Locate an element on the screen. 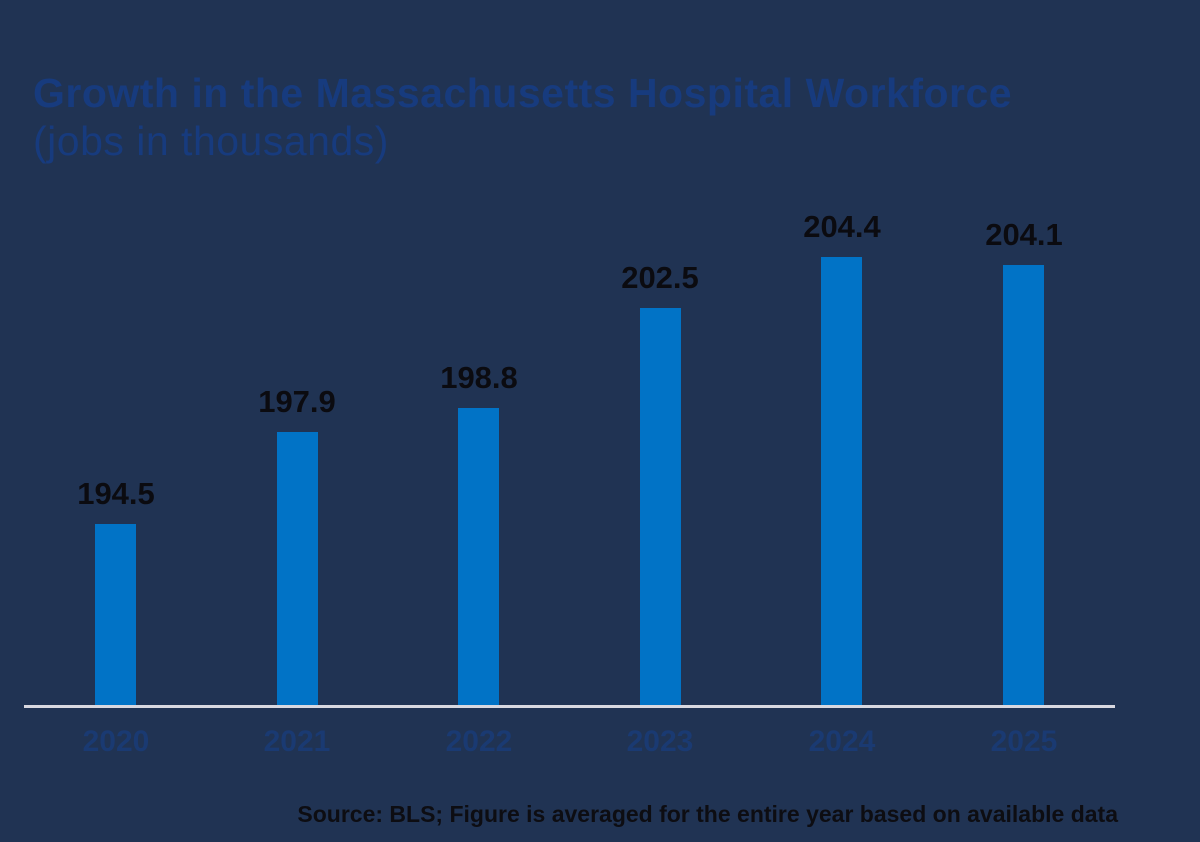 This screenshot has width=1200, height=842. bar-2020 is located at coordinates (115, 614).